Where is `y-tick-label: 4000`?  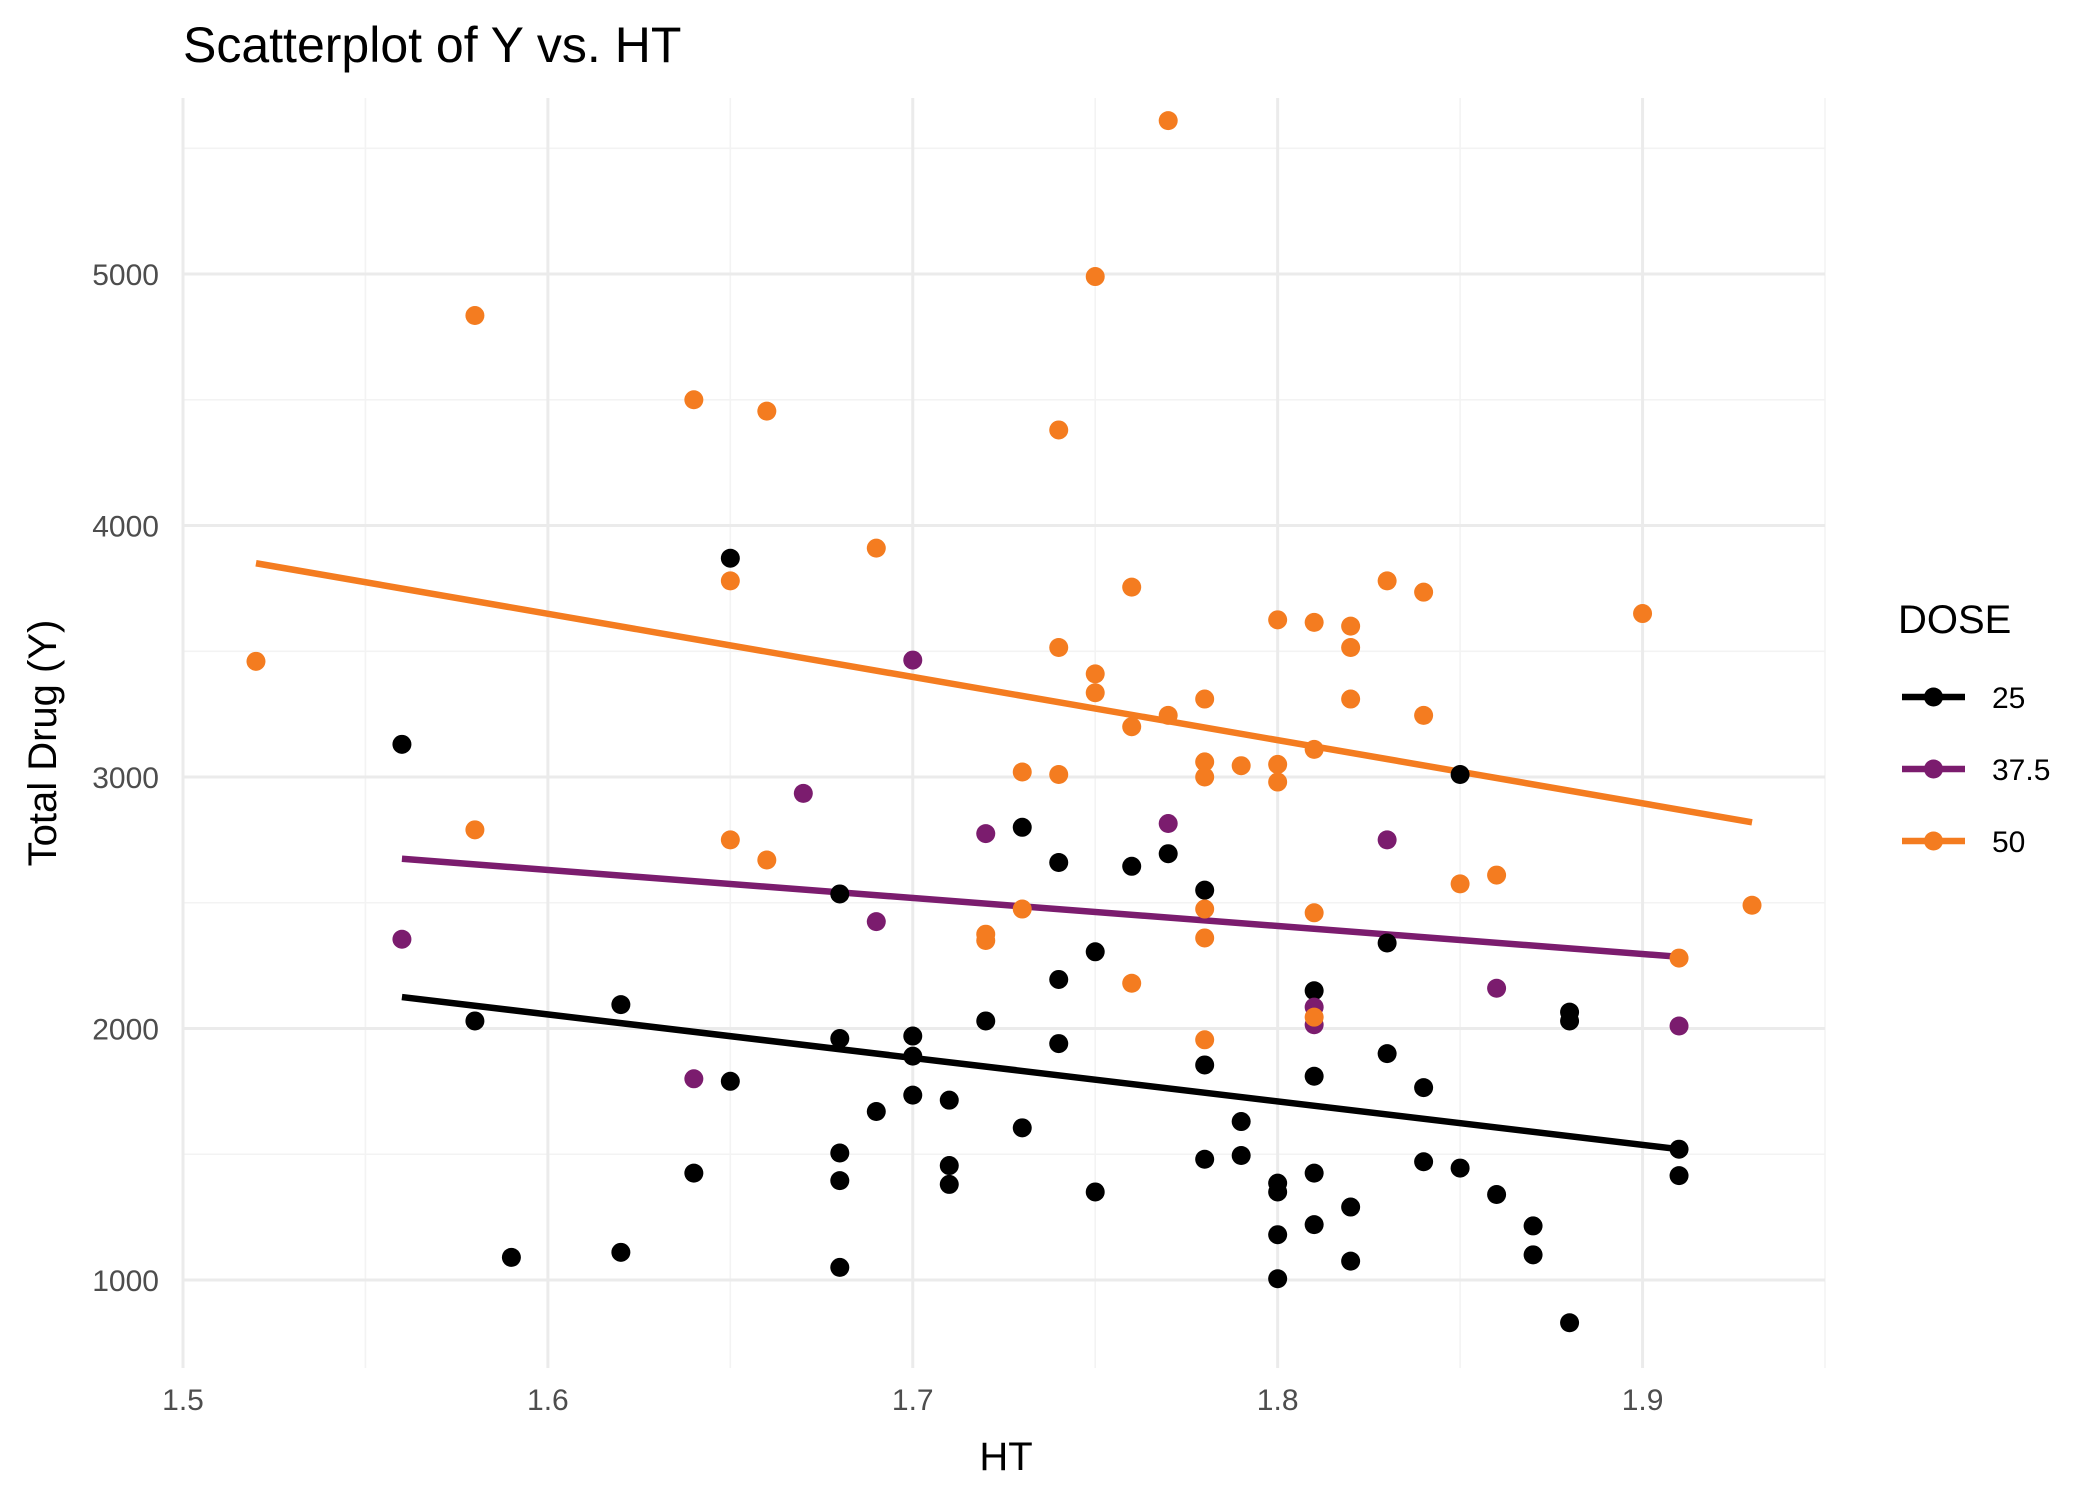 y-tick-label: 4000 is located at coordinates (125, 527).